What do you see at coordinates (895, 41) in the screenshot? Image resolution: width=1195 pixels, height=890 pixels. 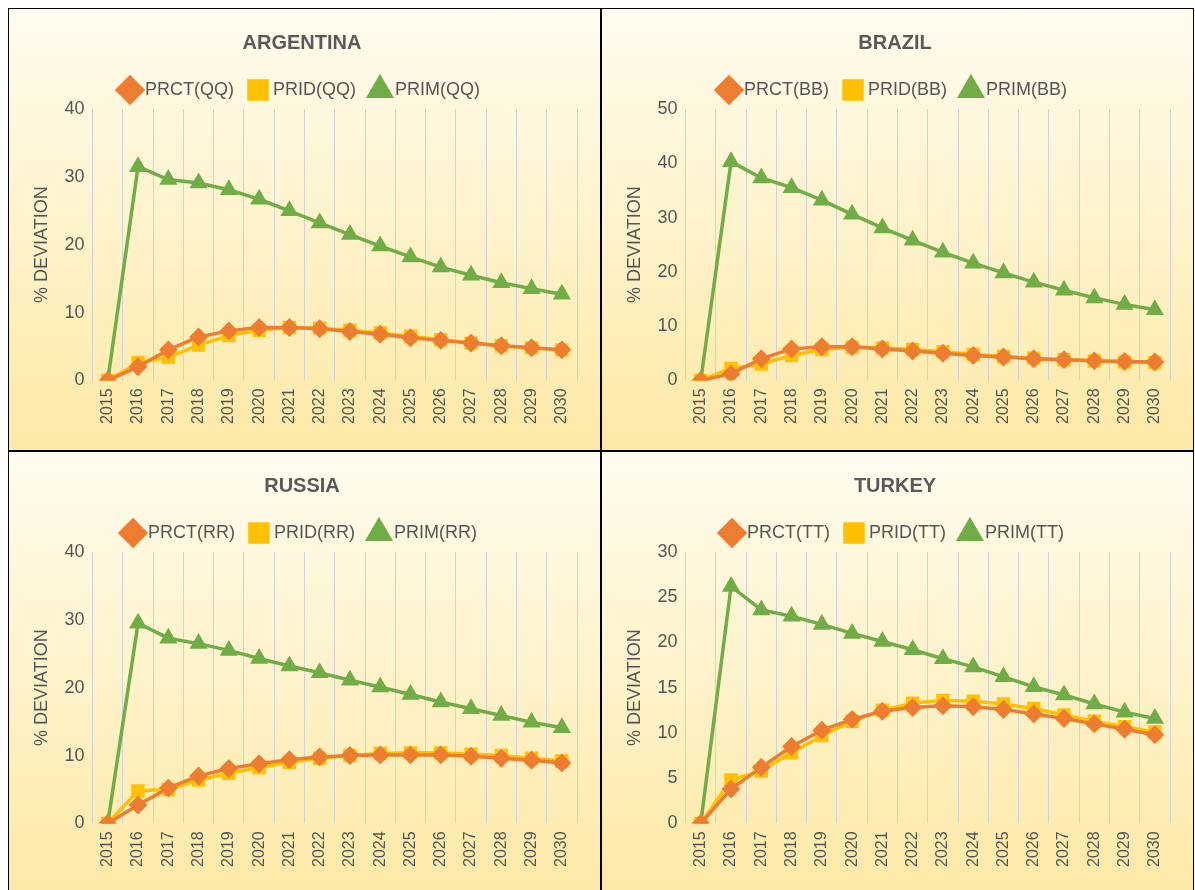 I see `chart-title: BRAZIL` at bounding box center [895, 41].